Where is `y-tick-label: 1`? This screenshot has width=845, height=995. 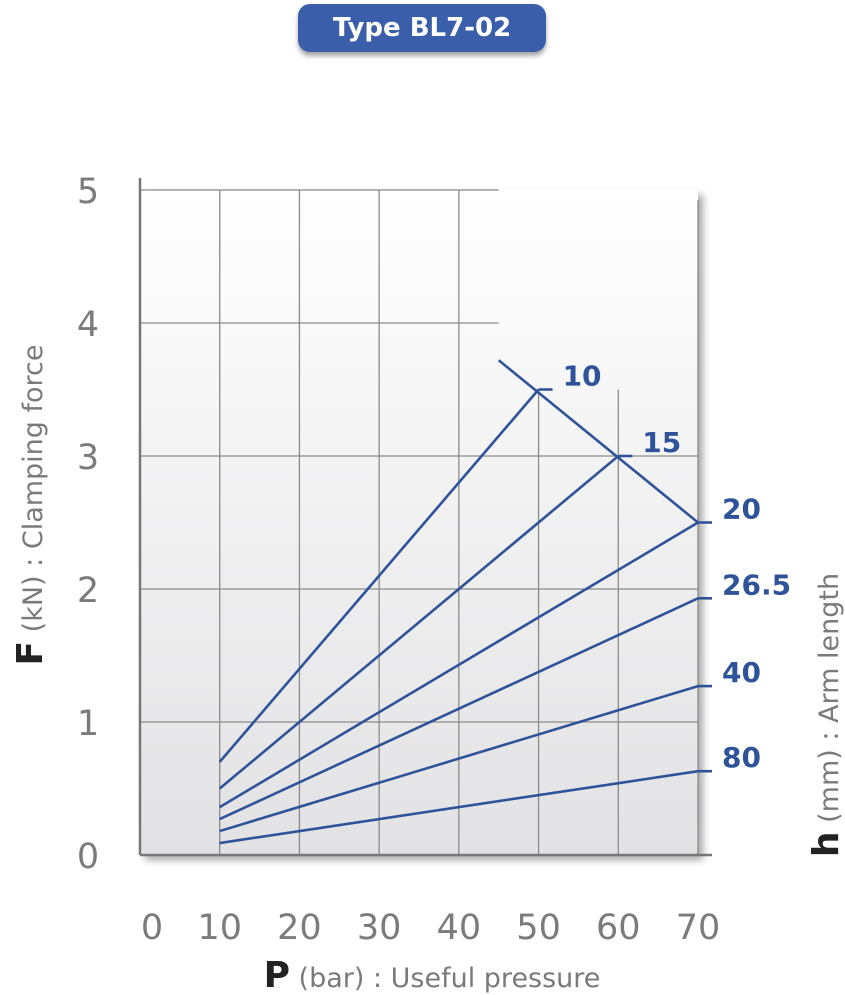
y-tick-label: 1 is located at coordinates (88, 724).